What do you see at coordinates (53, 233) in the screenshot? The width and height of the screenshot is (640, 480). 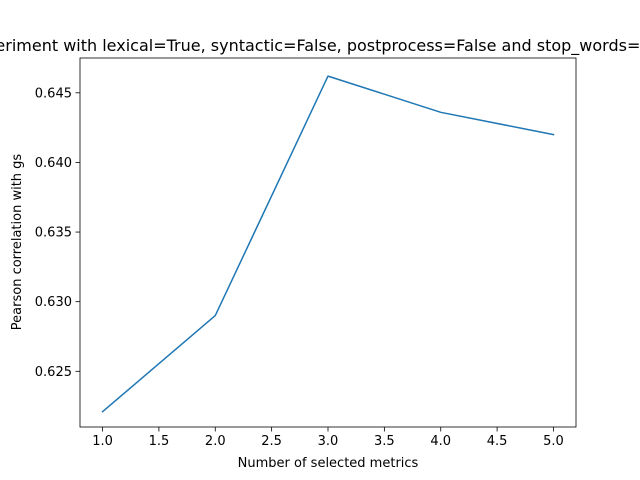 I see `y-tick-label: 0.635` at bounding box center [53, 233].